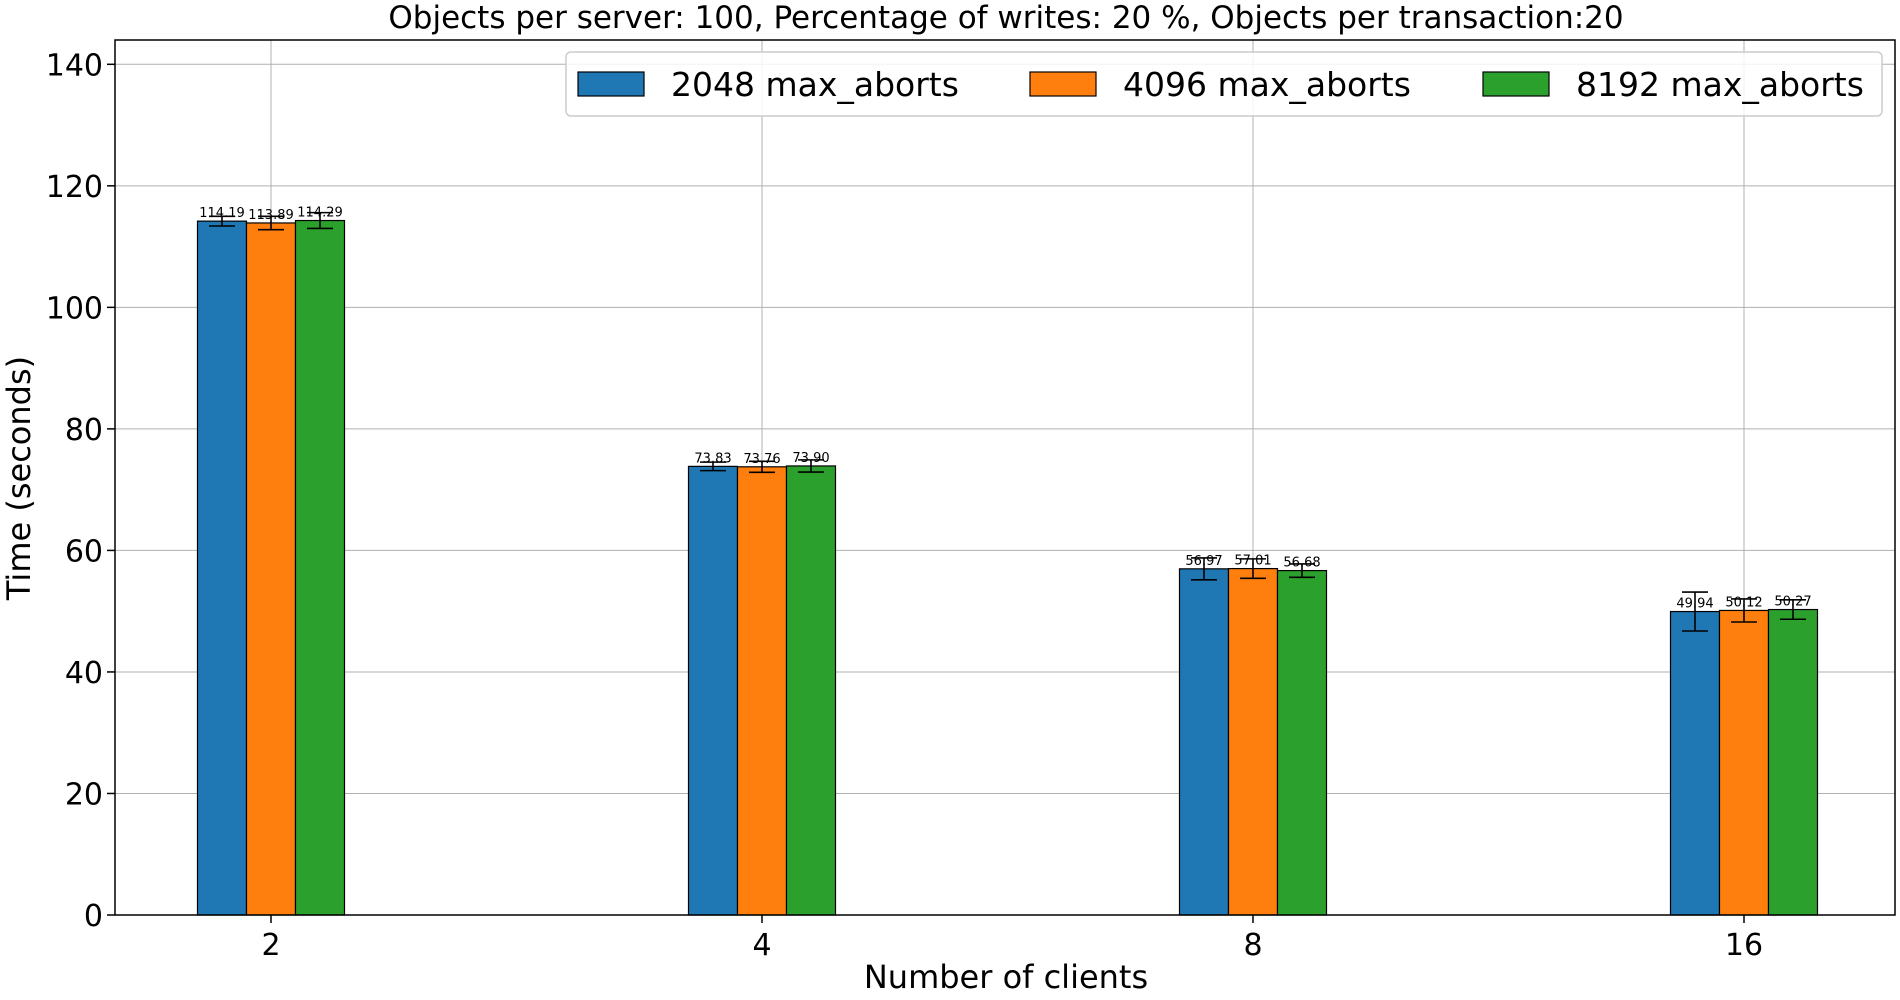 Image resolution: width=1900 pixels, height=1000 pixels. What do you see at coordinates (74, 65) in the screenshot?
I see `y-tick-label: 140` at bounding box center [74, 65].